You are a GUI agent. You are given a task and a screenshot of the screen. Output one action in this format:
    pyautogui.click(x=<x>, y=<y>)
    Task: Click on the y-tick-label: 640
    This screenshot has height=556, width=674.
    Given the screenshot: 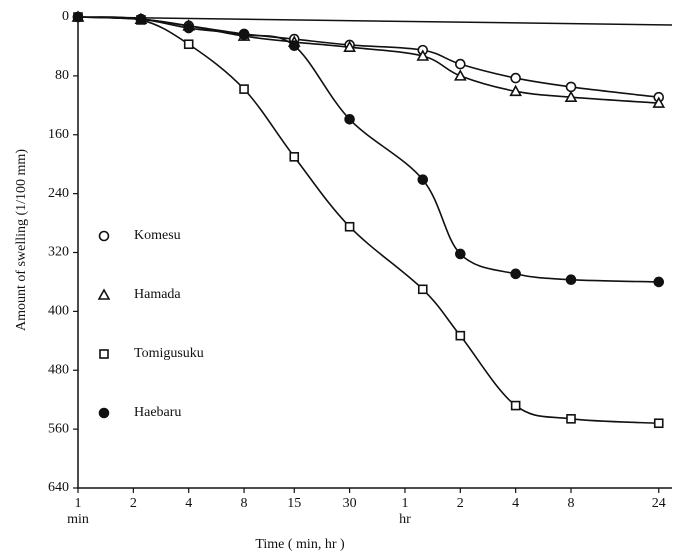 What is the action you would take?
    pyautogui.click(x=58, y=487)
    